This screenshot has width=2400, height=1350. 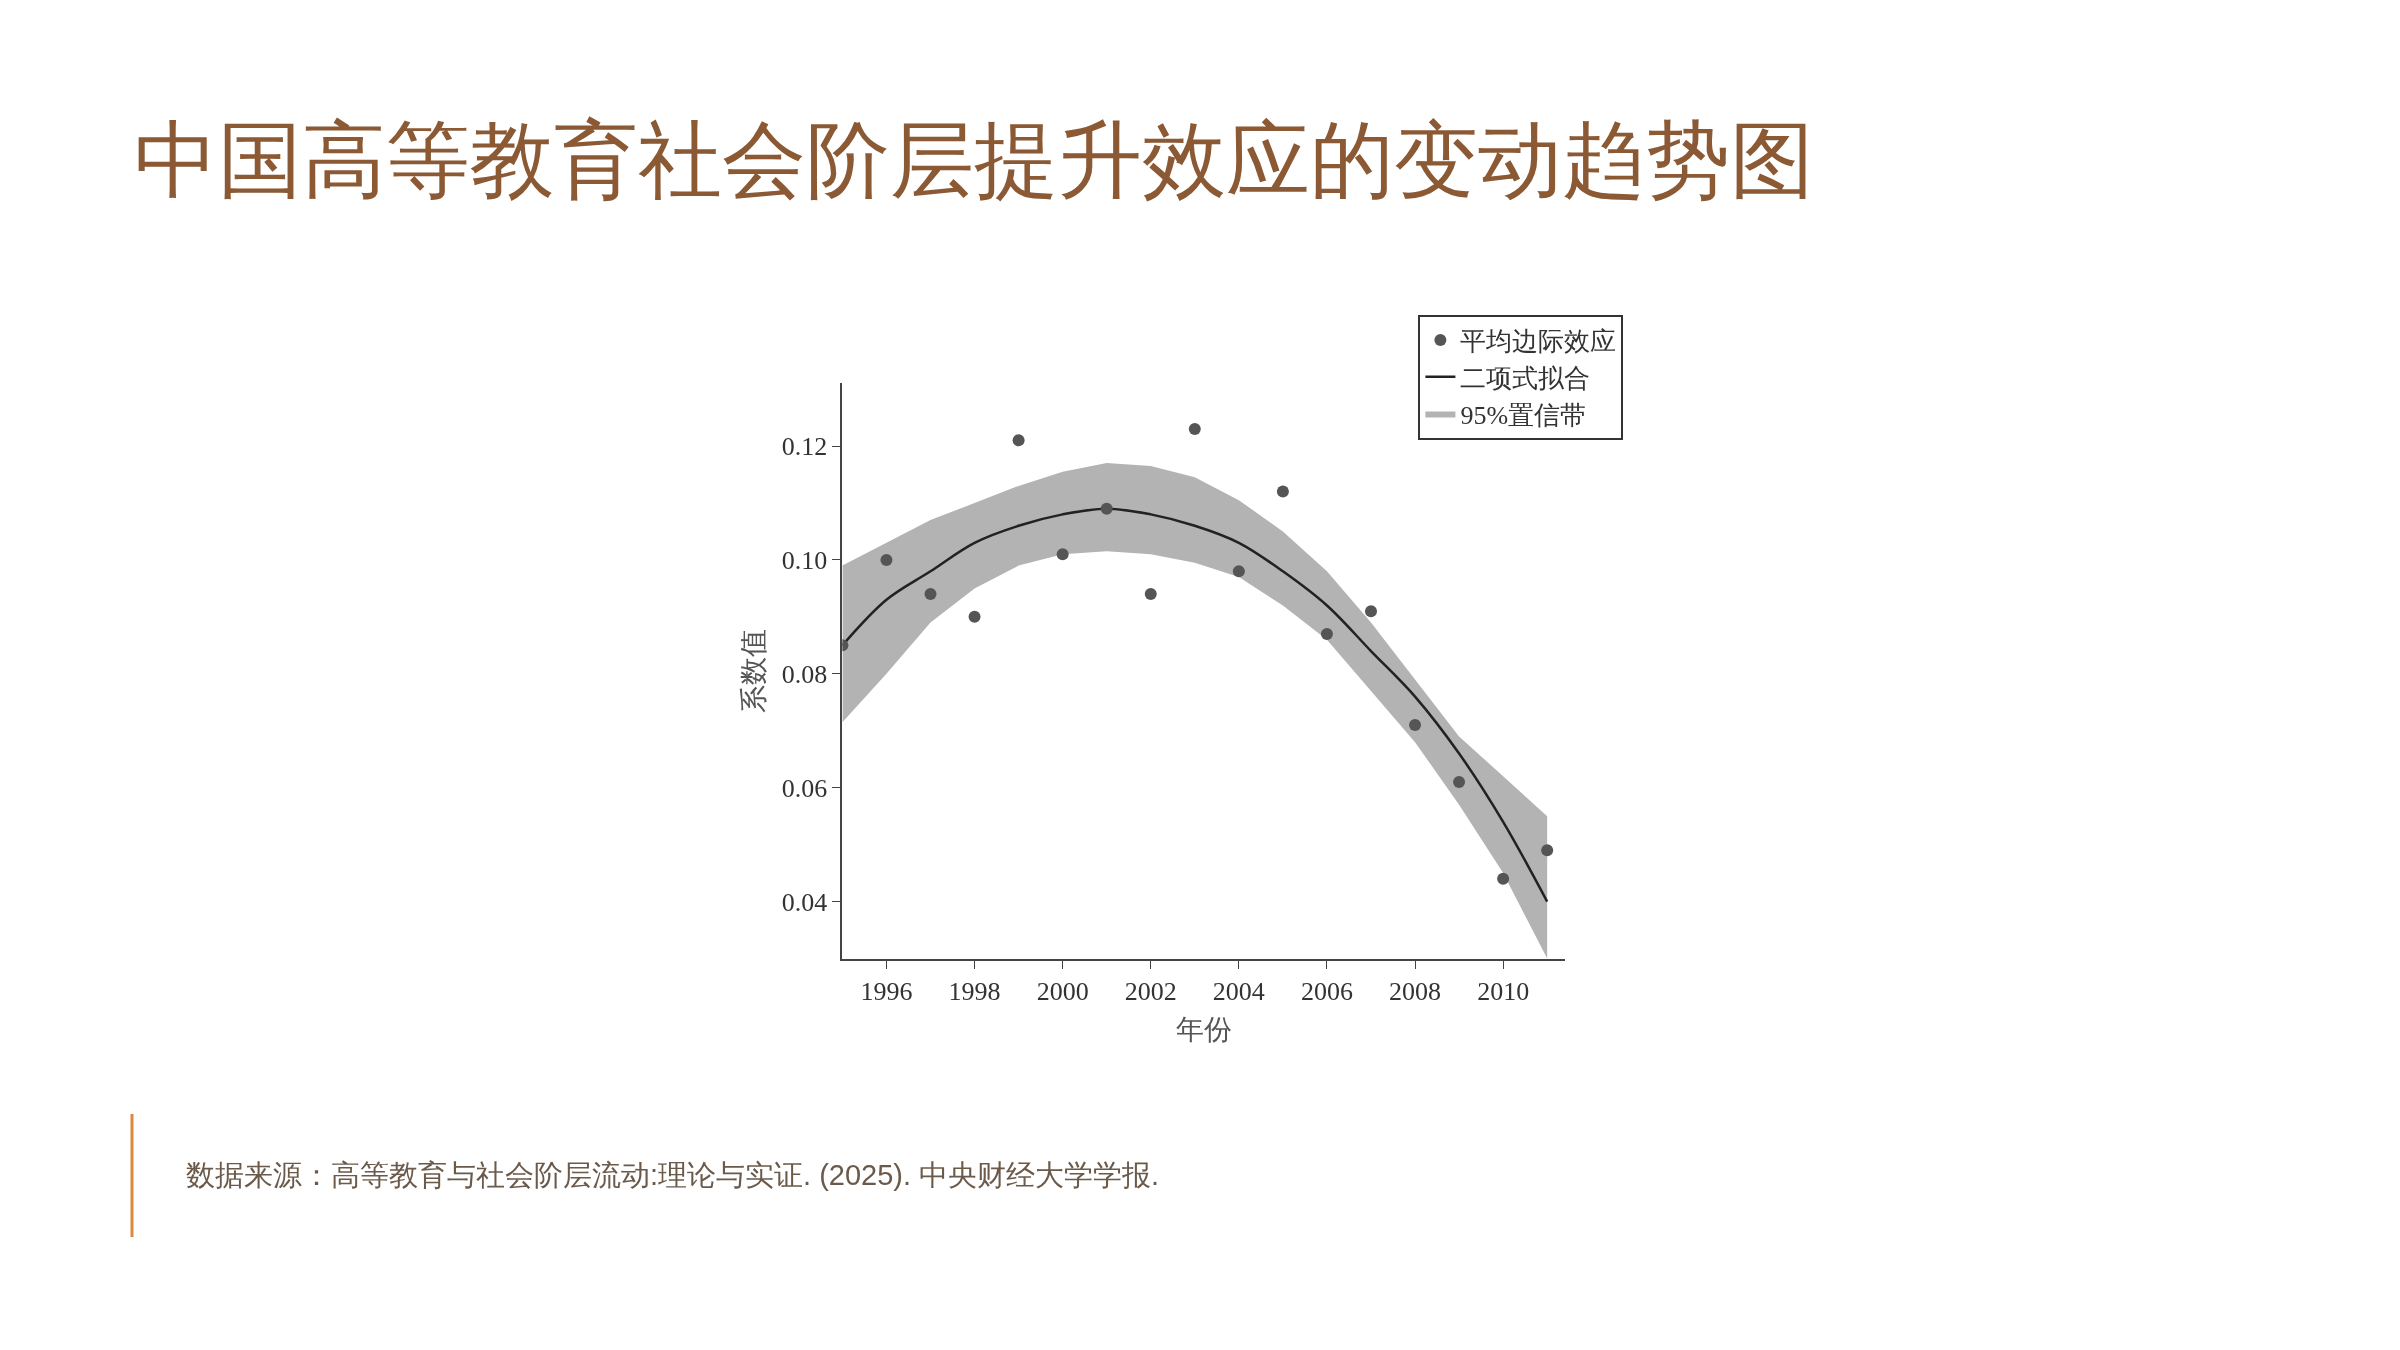 I want to click on x-tick-label: 2002, so click(x=1150, y=991).